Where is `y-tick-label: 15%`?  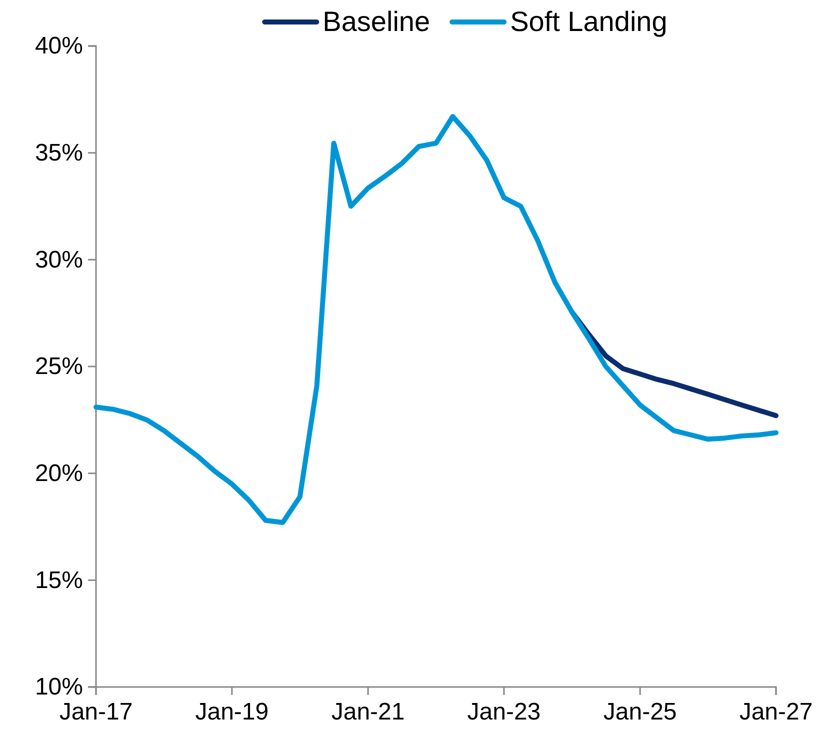 y-tick-label: 15% is located at coordinates (58, 580).